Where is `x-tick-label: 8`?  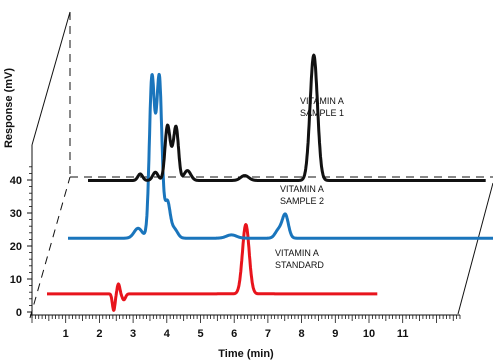
x-tick-label: 8 is located at coordinates (302, 334).